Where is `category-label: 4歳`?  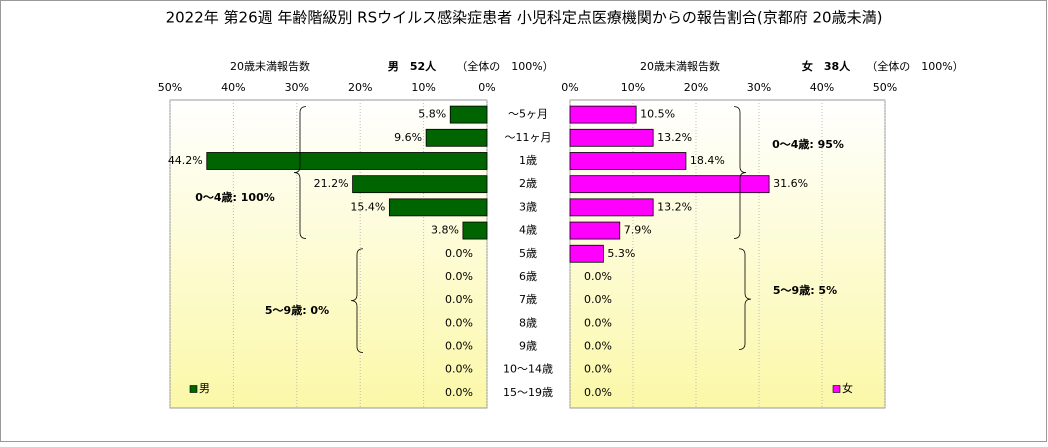
category-label: 4歳 is located at coordinates (528, 230).